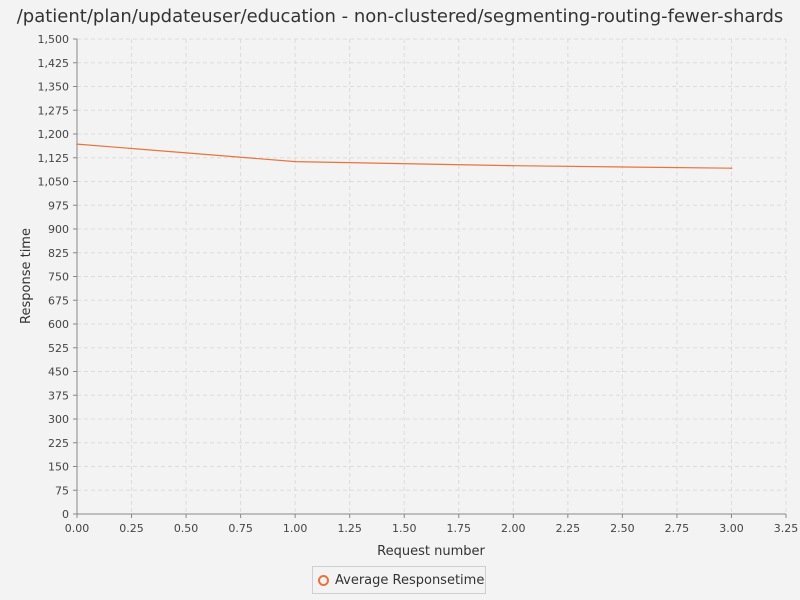  What do you see at coordinates (58, 348) in the screenshot?
I see `y-tick-label: 525` at bounding box center [58, 348].